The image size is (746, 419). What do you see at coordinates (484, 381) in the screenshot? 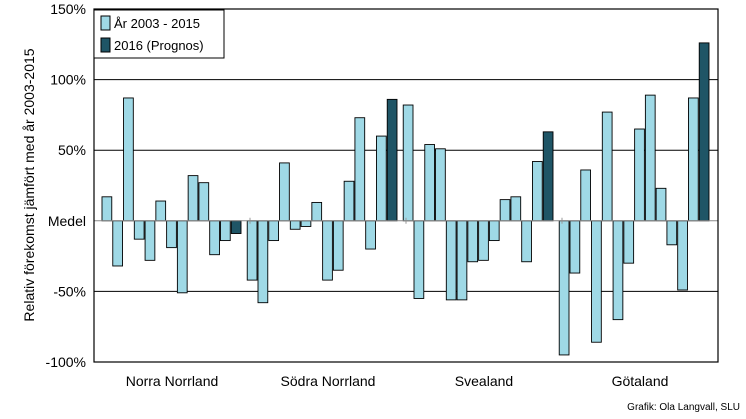
I see `category-label: Svealand` at bounding box center [484, 381].